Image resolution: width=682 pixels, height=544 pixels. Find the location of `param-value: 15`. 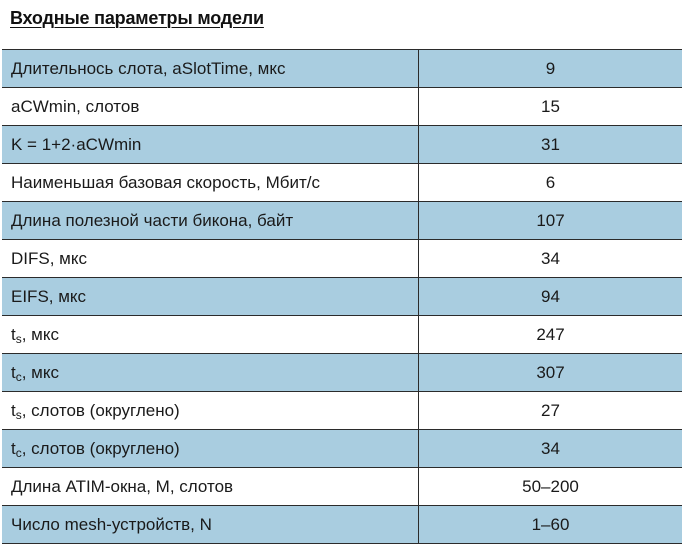

param-value: 15 is located at coordinates (550, 107).